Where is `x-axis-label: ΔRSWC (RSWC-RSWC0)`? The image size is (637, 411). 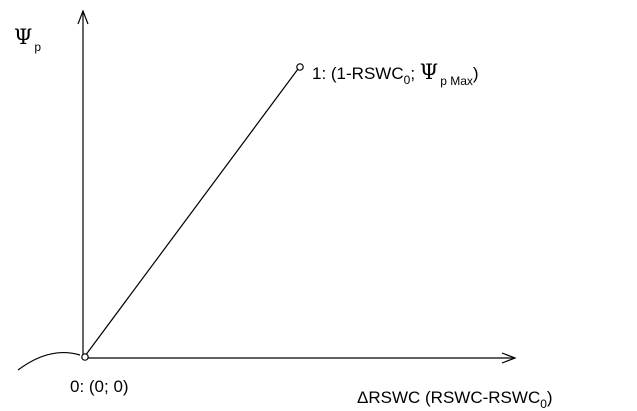
x-axis-label: ΔRSWC (RSWC-RSWC0) is located at coordinates (455, 399).